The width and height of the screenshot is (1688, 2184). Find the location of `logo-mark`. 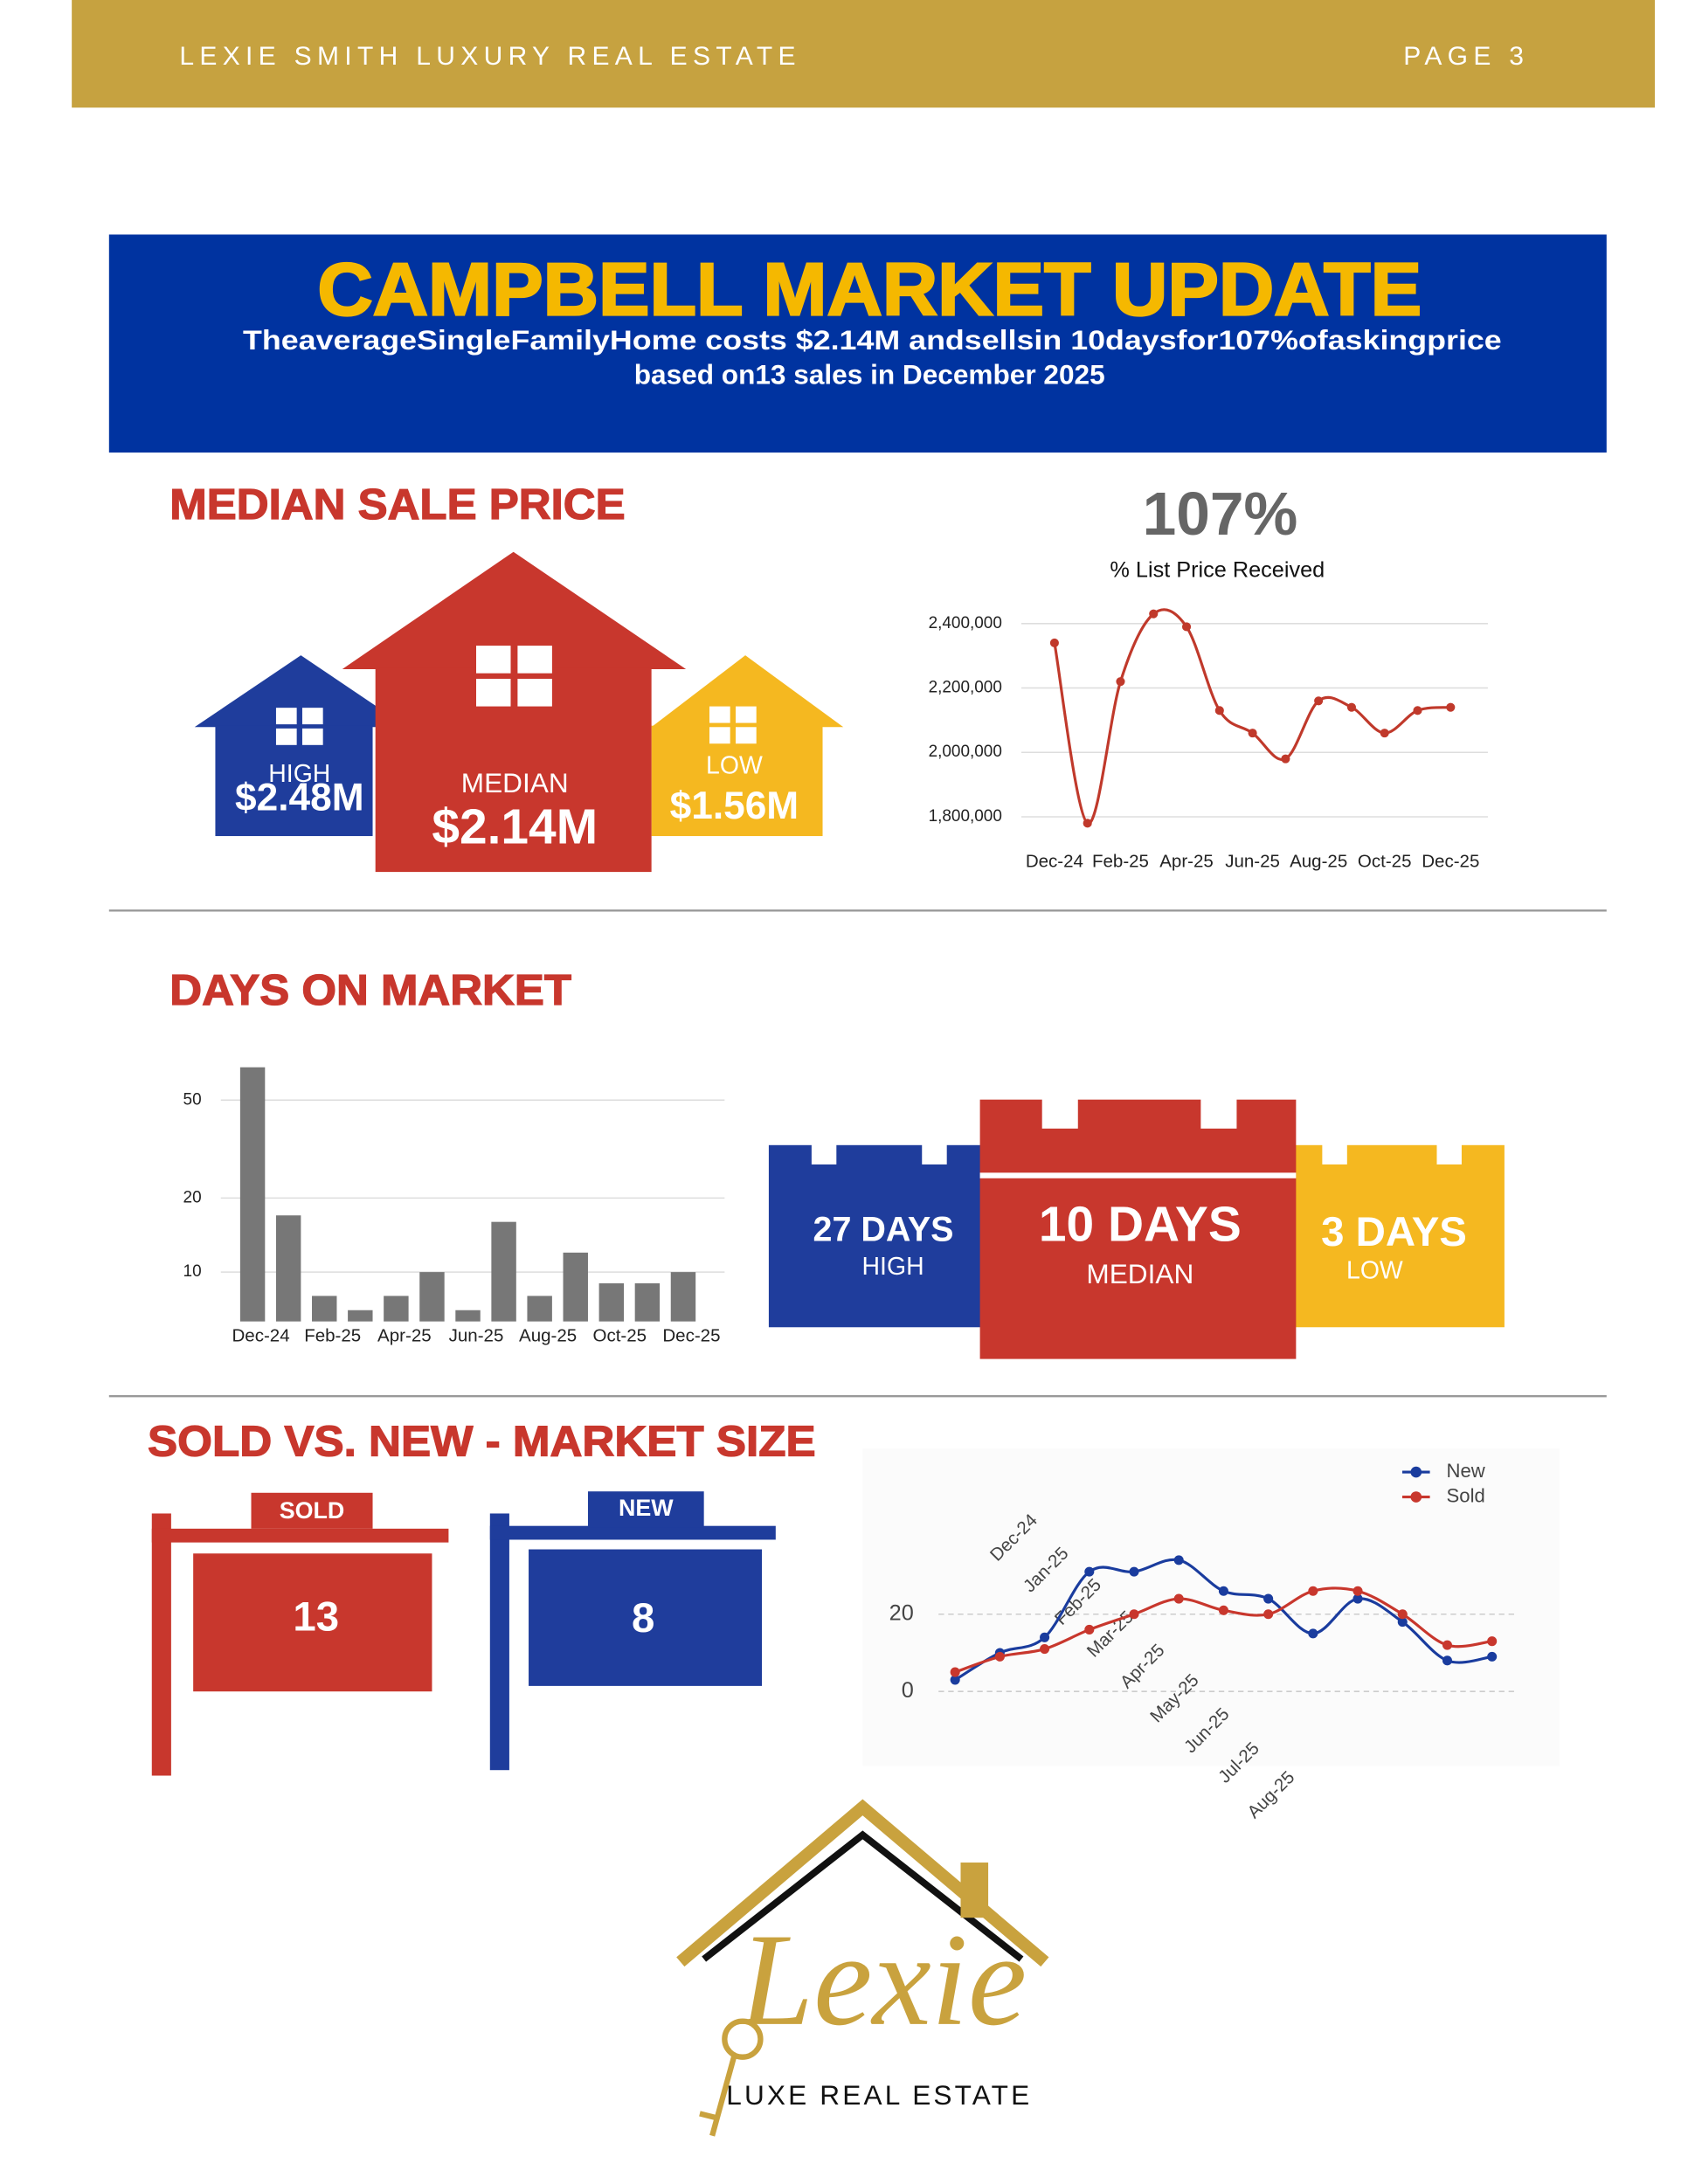

logo-mark is located at coordinates (862, 1968).